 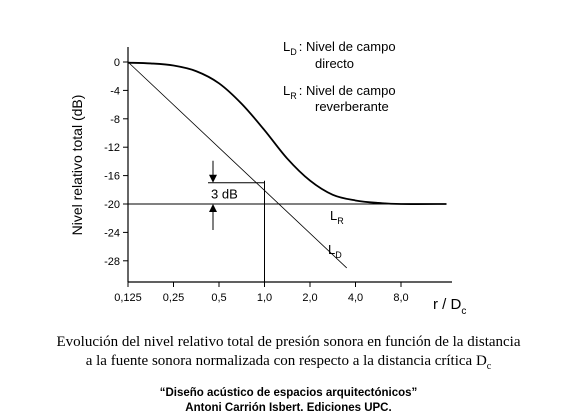 I want to click on y-tick-label: 0, so click(x=117, y=63).